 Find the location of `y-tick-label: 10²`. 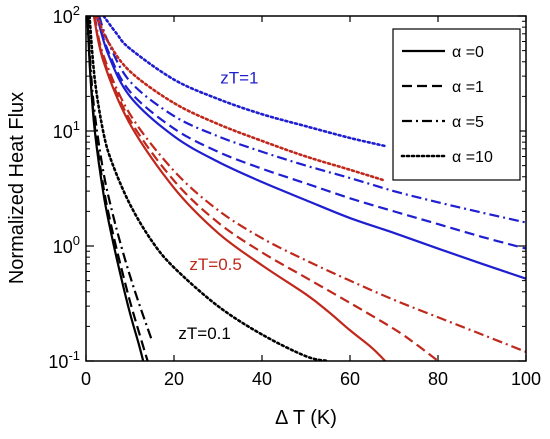

y-tick-label: 10² is located at coordinates (66, 15).